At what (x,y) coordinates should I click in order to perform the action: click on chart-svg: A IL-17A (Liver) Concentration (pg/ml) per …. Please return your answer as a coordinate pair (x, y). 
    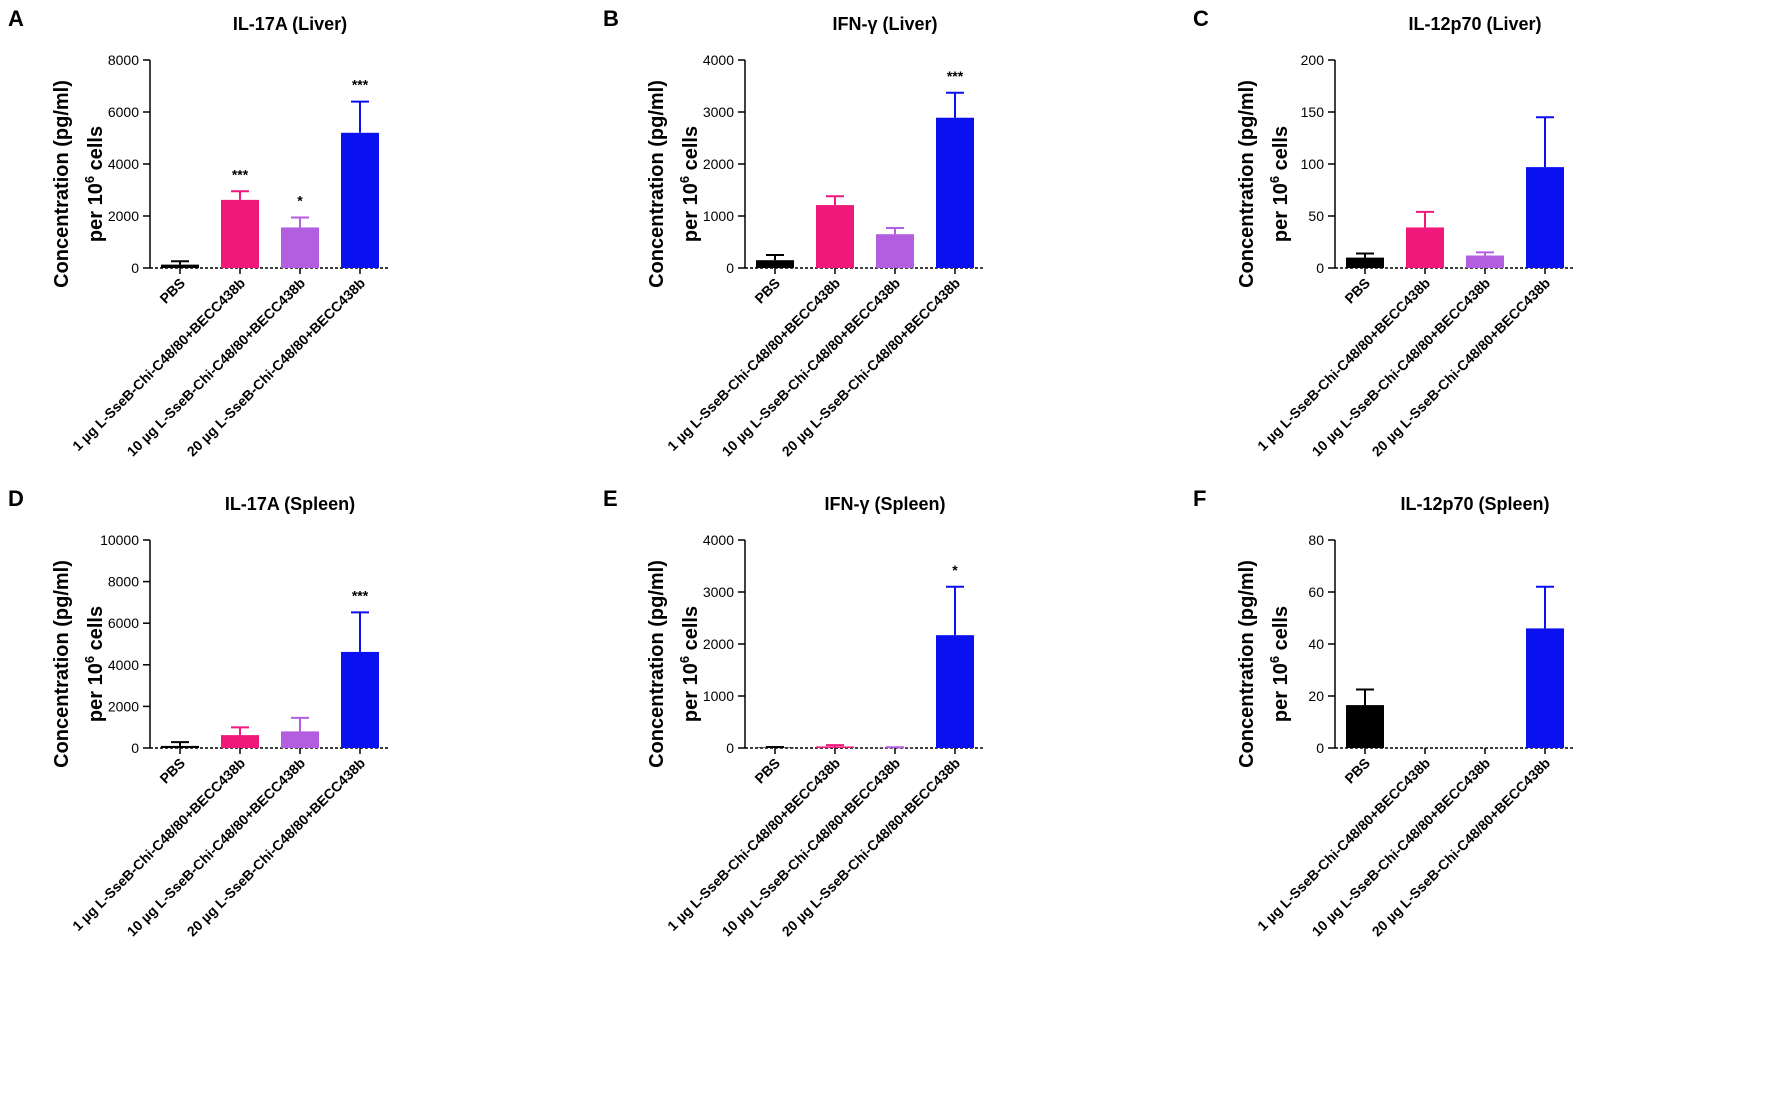
    Looking at the image, I should click on (199, 232).